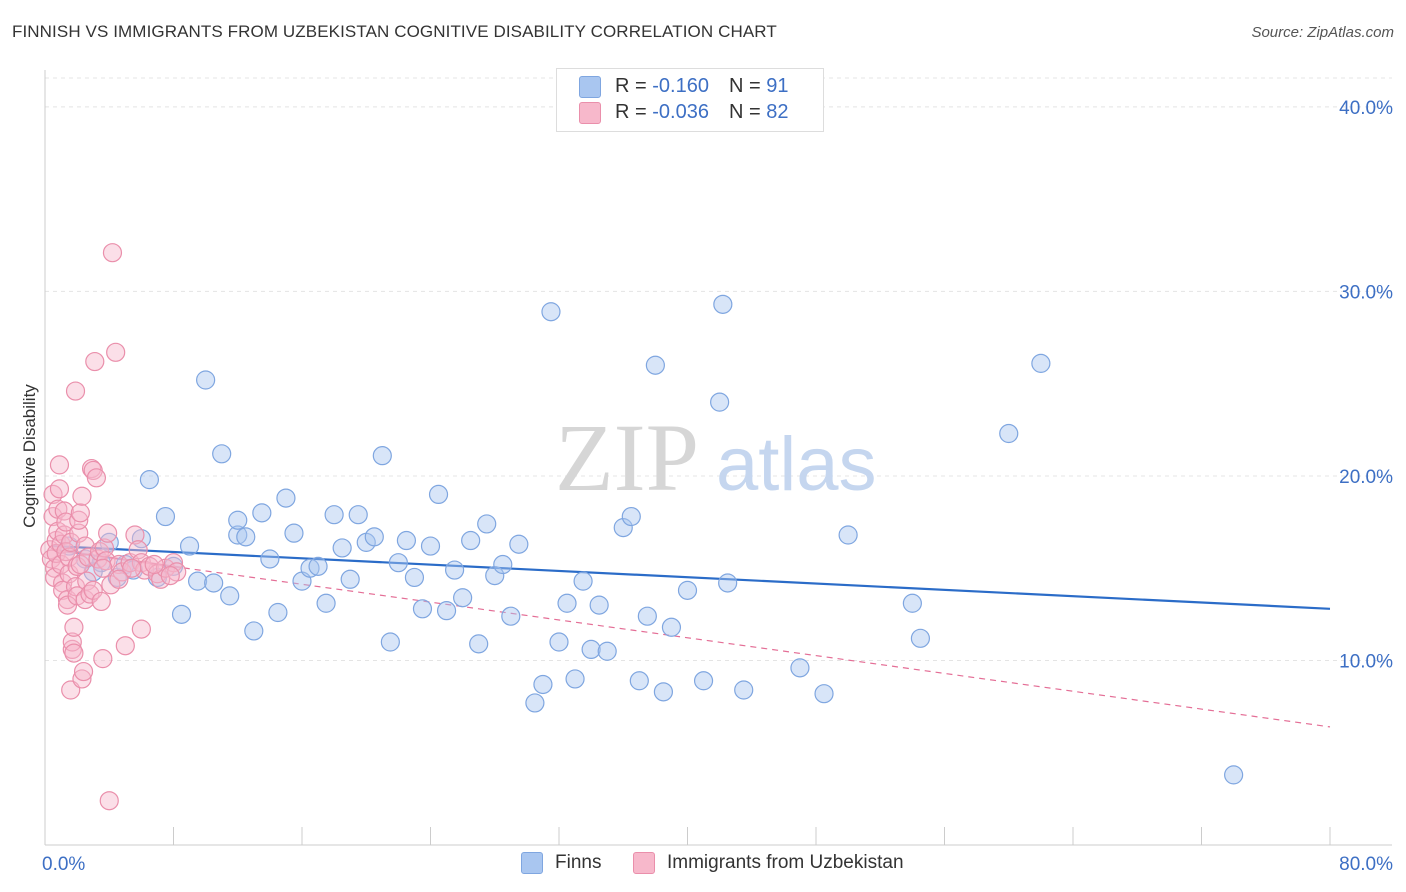 This screenshot has width=1406, height=892. Describe the element at coordinates (683, 88) in the screenshot. I see `legend-row-finns: R = -0.160 N = 91` at that location.